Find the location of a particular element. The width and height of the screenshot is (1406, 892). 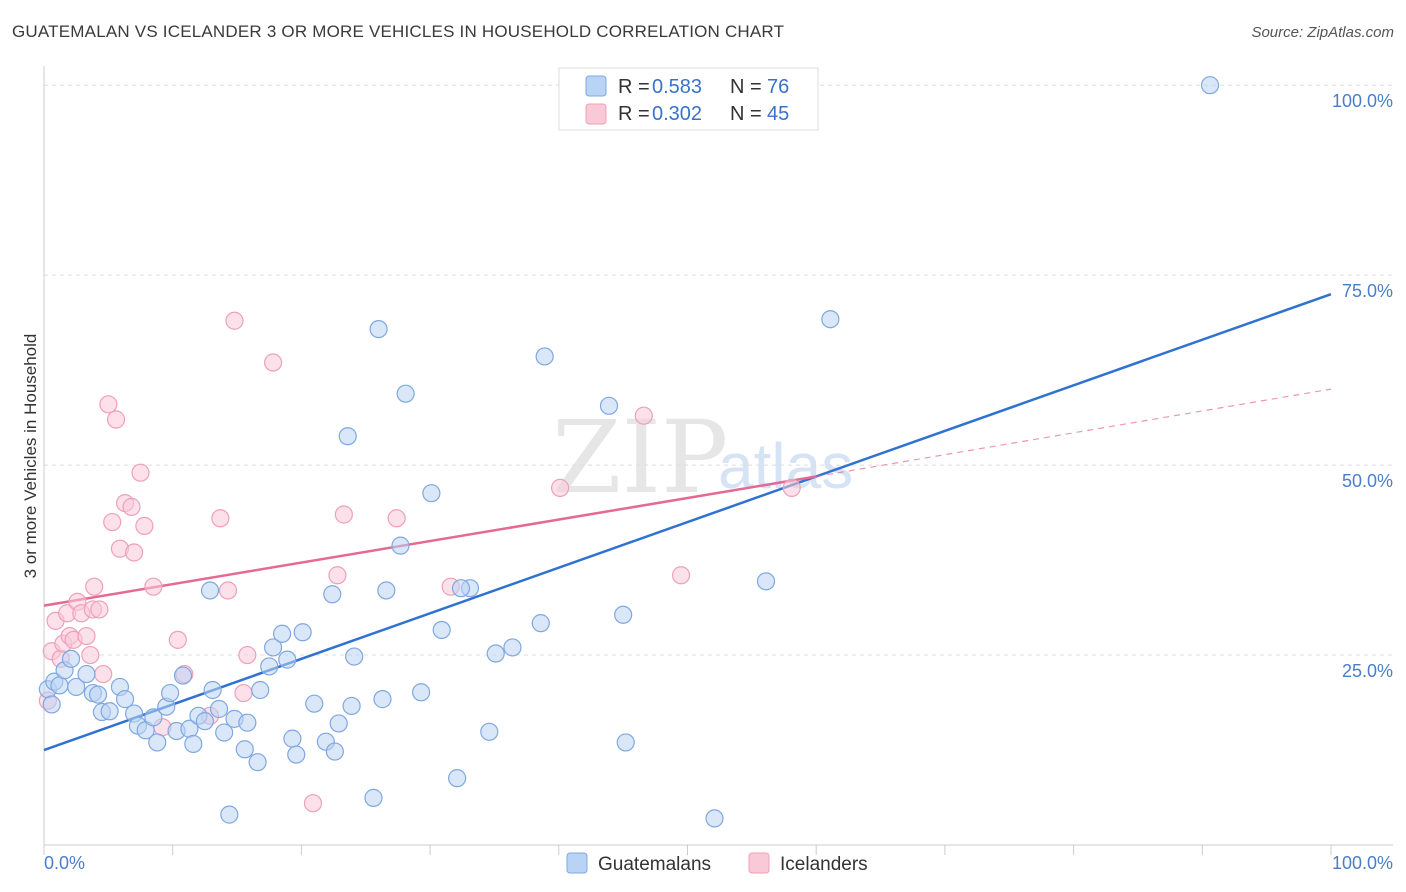

series-legend: Guatemalans Icelanders is located at coordinates (717, 863).